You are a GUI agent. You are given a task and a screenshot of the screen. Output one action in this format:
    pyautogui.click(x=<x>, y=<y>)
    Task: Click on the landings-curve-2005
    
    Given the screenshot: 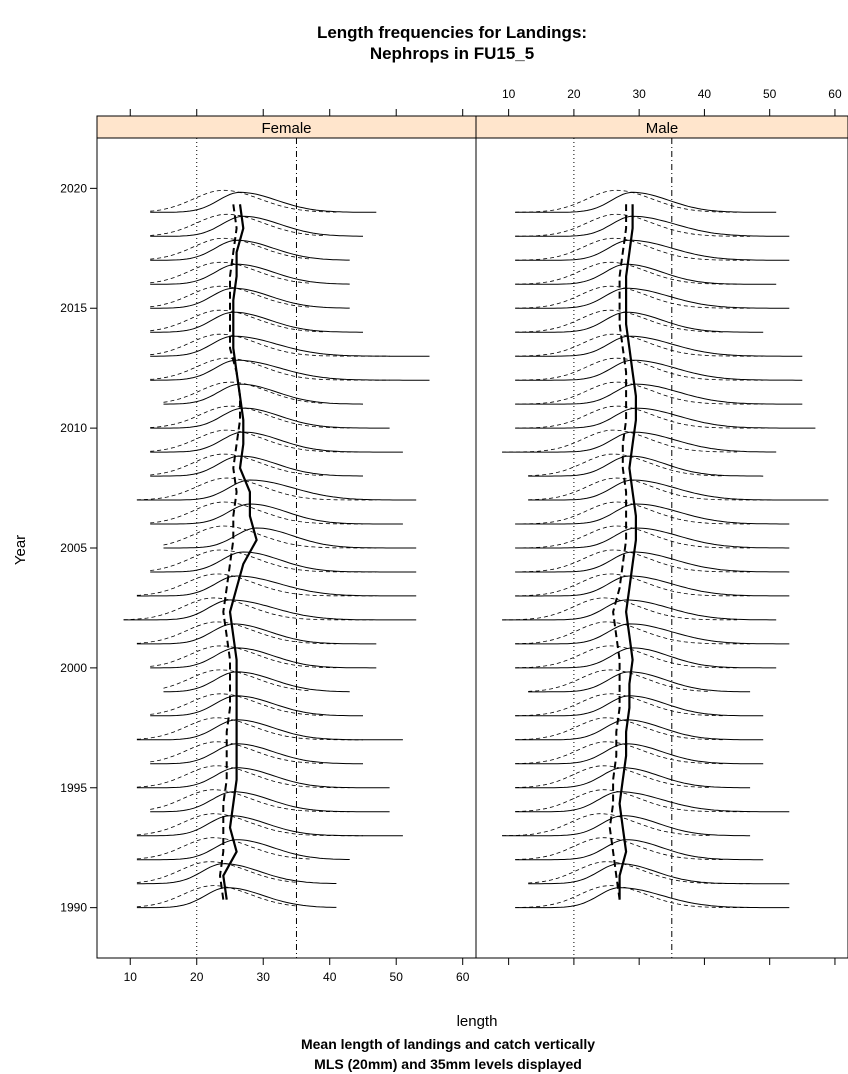 What is the action you would take?
    pyautogui.click(x=290, y=538)
    